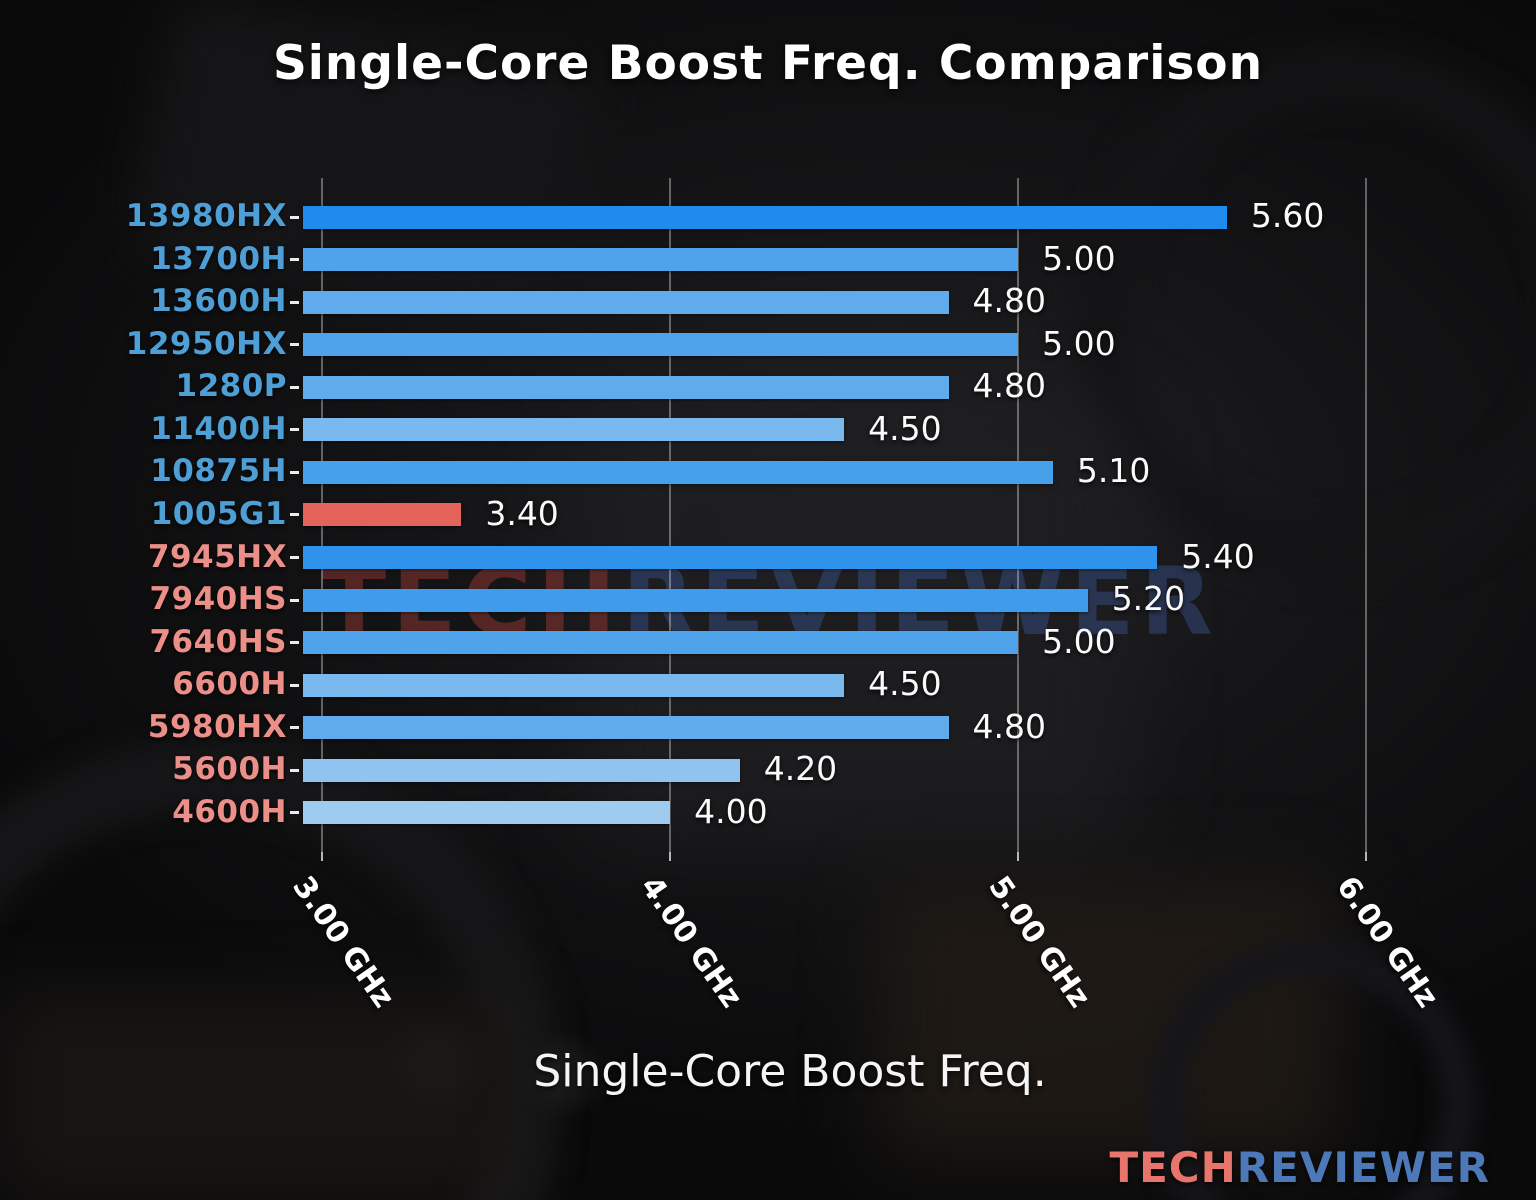  I want to click on value-label: 5.40, so click(1218, 556).